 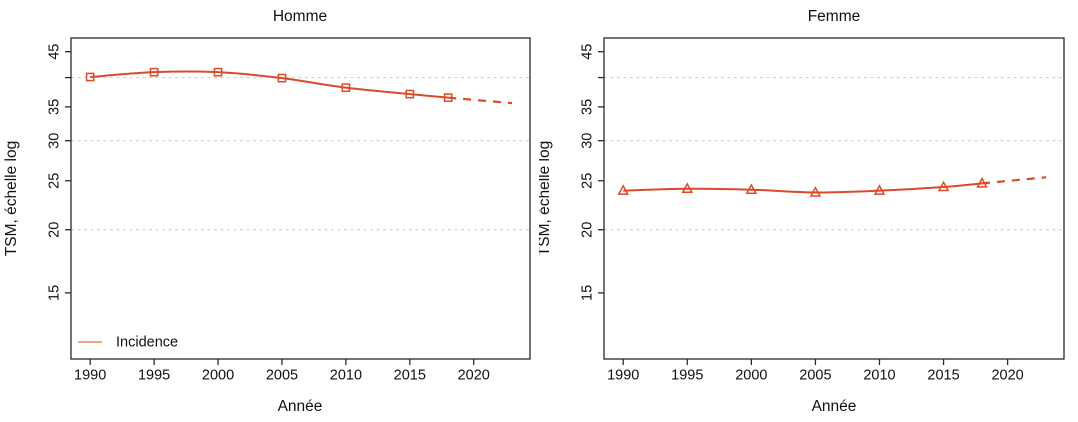 I want to click on x-axis-label-femme: Année, so click(x=834, y=406).